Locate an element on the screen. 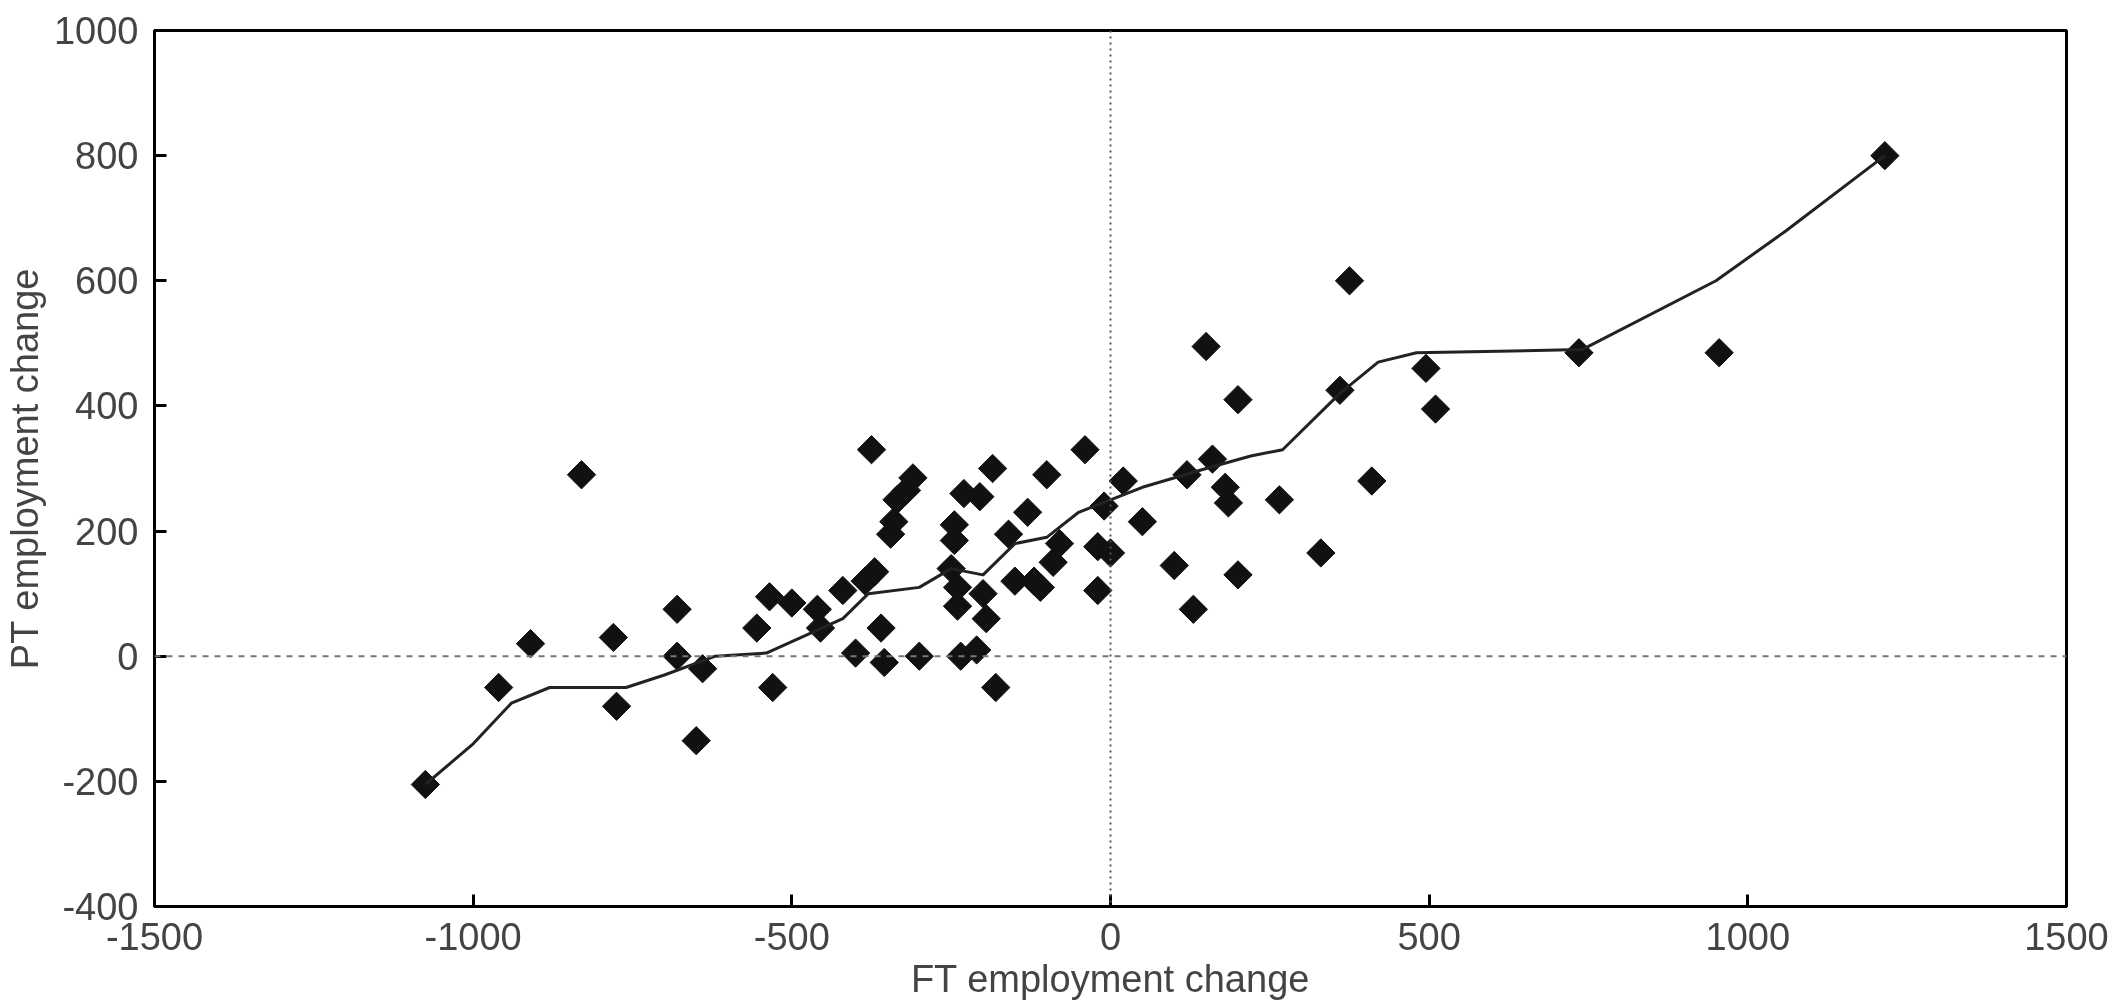 Image resolution: width=2126 pixels, height=1002 pixels. y-tick-label: 0 is located at coordinates (128, 656).